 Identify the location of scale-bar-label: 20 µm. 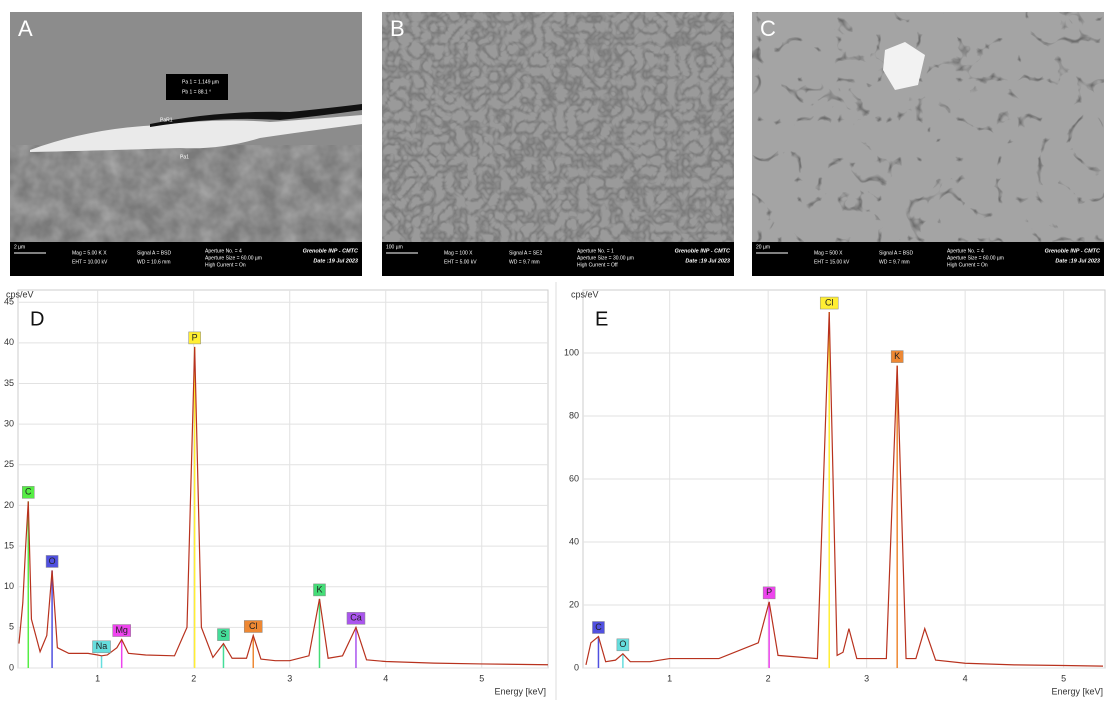
(763, 247).